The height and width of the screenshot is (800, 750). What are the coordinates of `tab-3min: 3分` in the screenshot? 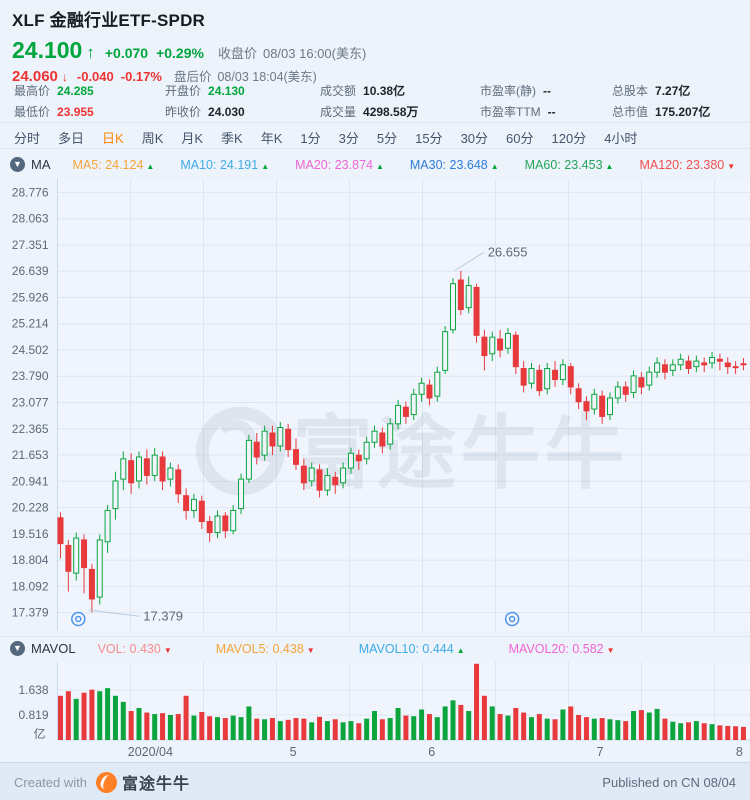 It's located at (348, 138).